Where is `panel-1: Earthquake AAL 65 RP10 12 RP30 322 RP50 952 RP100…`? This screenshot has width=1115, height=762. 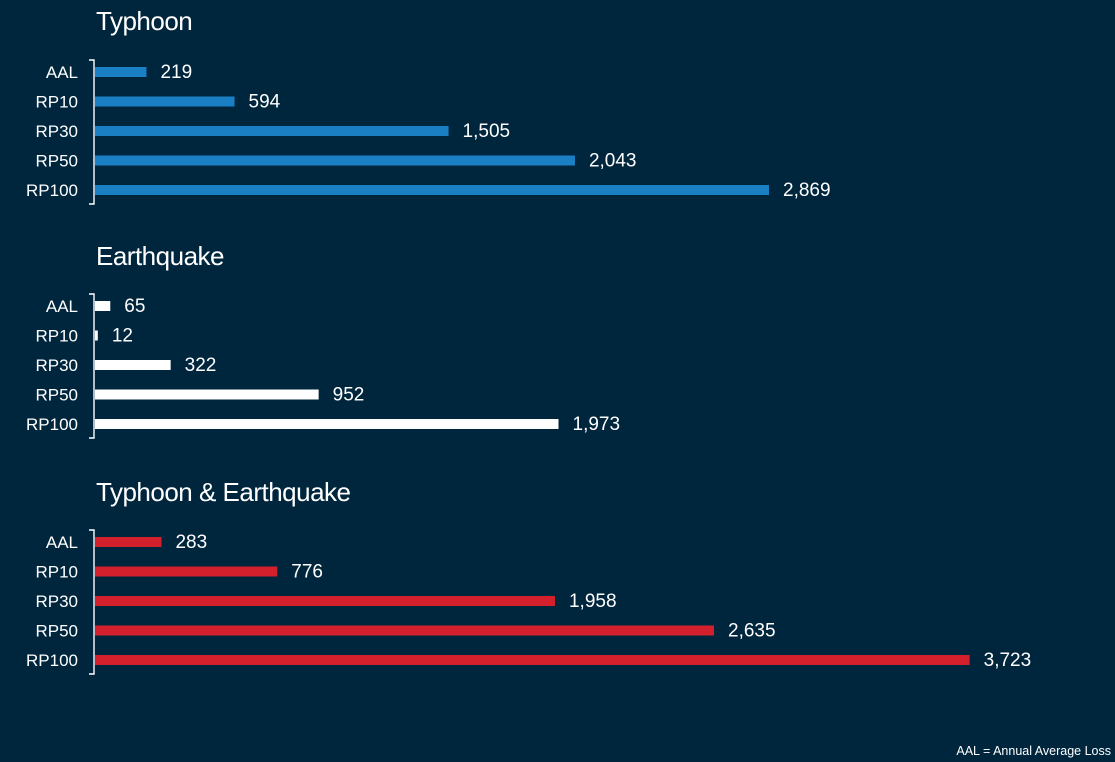 panel-1: Earthquake AAL 65 RP10 12 RP30 322 RP50 952 RP100… is located at coordinates (323, 340).